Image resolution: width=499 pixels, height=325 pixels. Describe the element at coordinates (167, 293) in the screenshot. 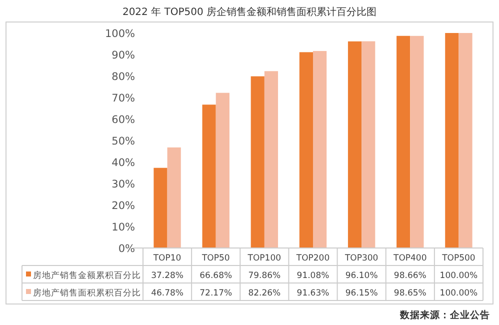

I see `data-label: 46.78%` at that location.